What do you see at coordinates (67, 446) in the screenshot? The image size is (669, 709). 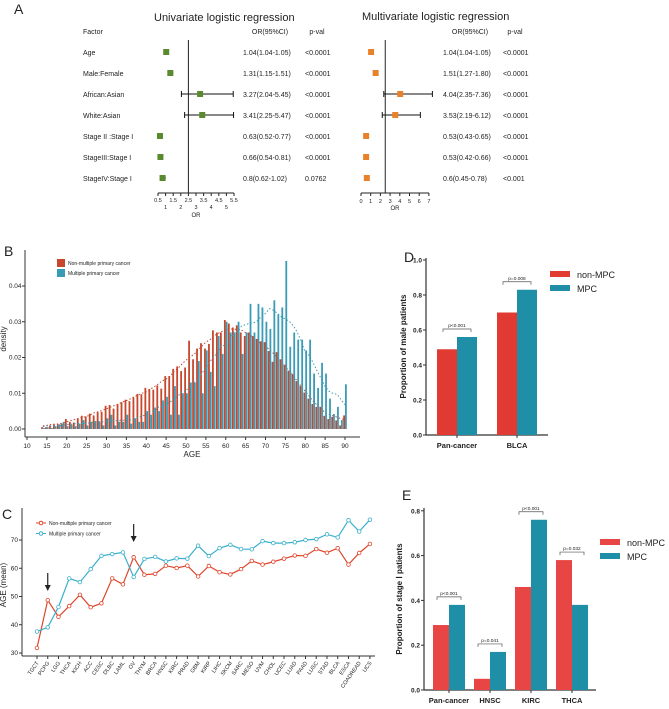 I see `x-tick-label: 20` at bounding box center [67, 446].